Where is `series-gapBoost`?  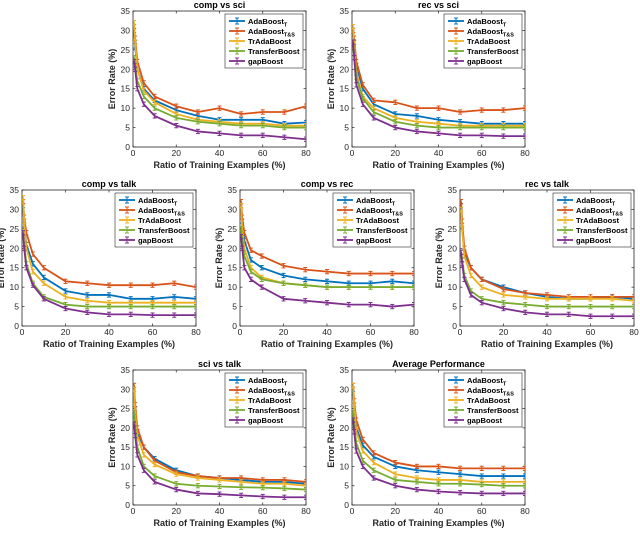 series-gapBoost is located at coordinates (219, 100).